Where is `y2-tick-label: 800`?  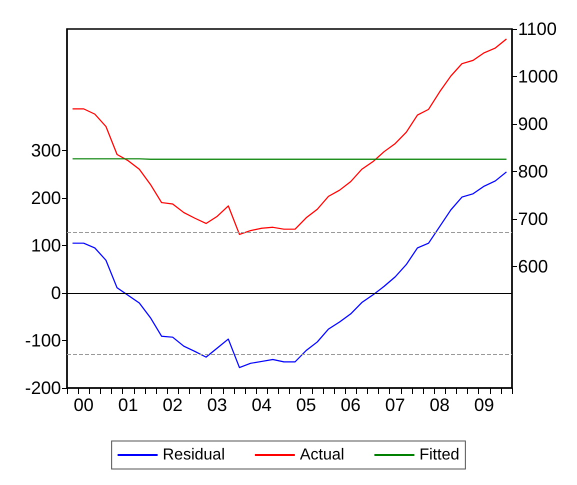 y2-tick-label: 800 is located at coordinates (533, 172).